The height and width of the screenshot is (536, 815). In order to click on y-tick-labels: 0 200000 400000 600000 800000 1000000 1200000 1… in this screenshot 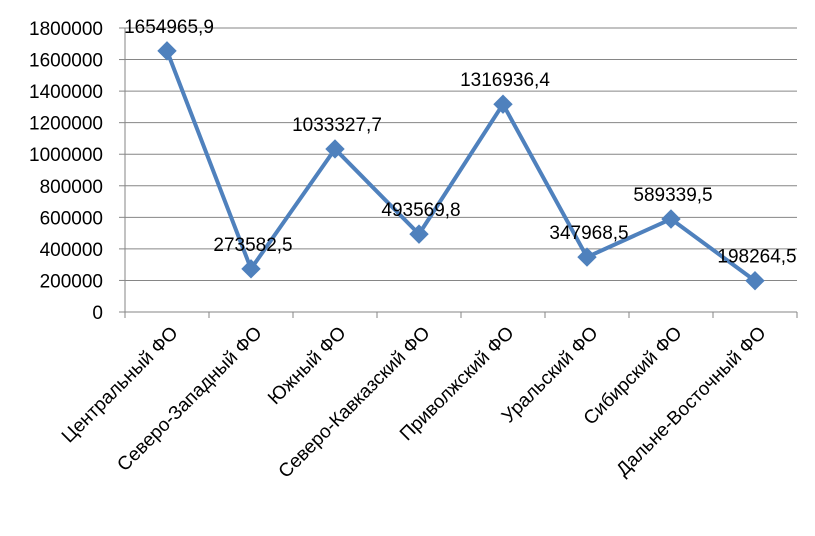, I will do `click(66, 171)`.